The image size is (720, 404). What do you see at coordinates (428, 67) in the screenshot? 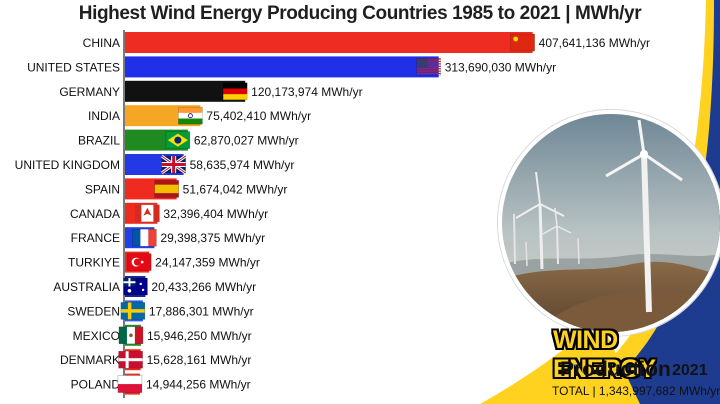
I see `usa-flag-icon` at bounding box center [428, 67].